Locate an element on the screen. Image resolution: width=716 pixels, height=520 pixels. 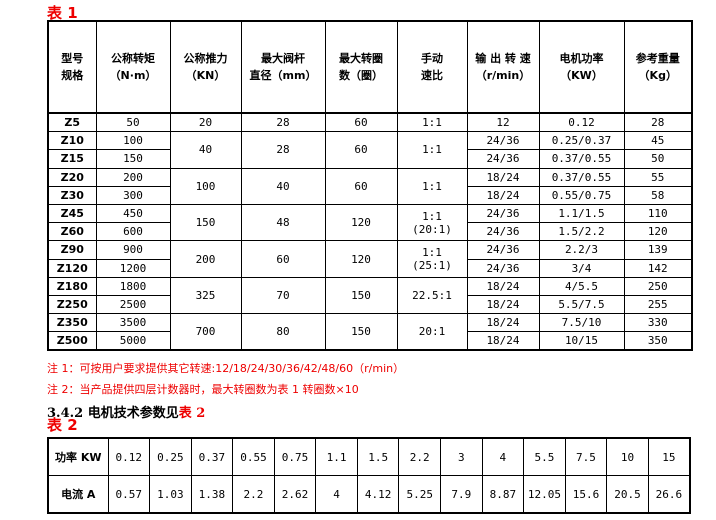
note-2: 注 2：当产品提供四层计数器时，最大转圈数为表 1 转圈数×10 is located at coordinates (203, 389).